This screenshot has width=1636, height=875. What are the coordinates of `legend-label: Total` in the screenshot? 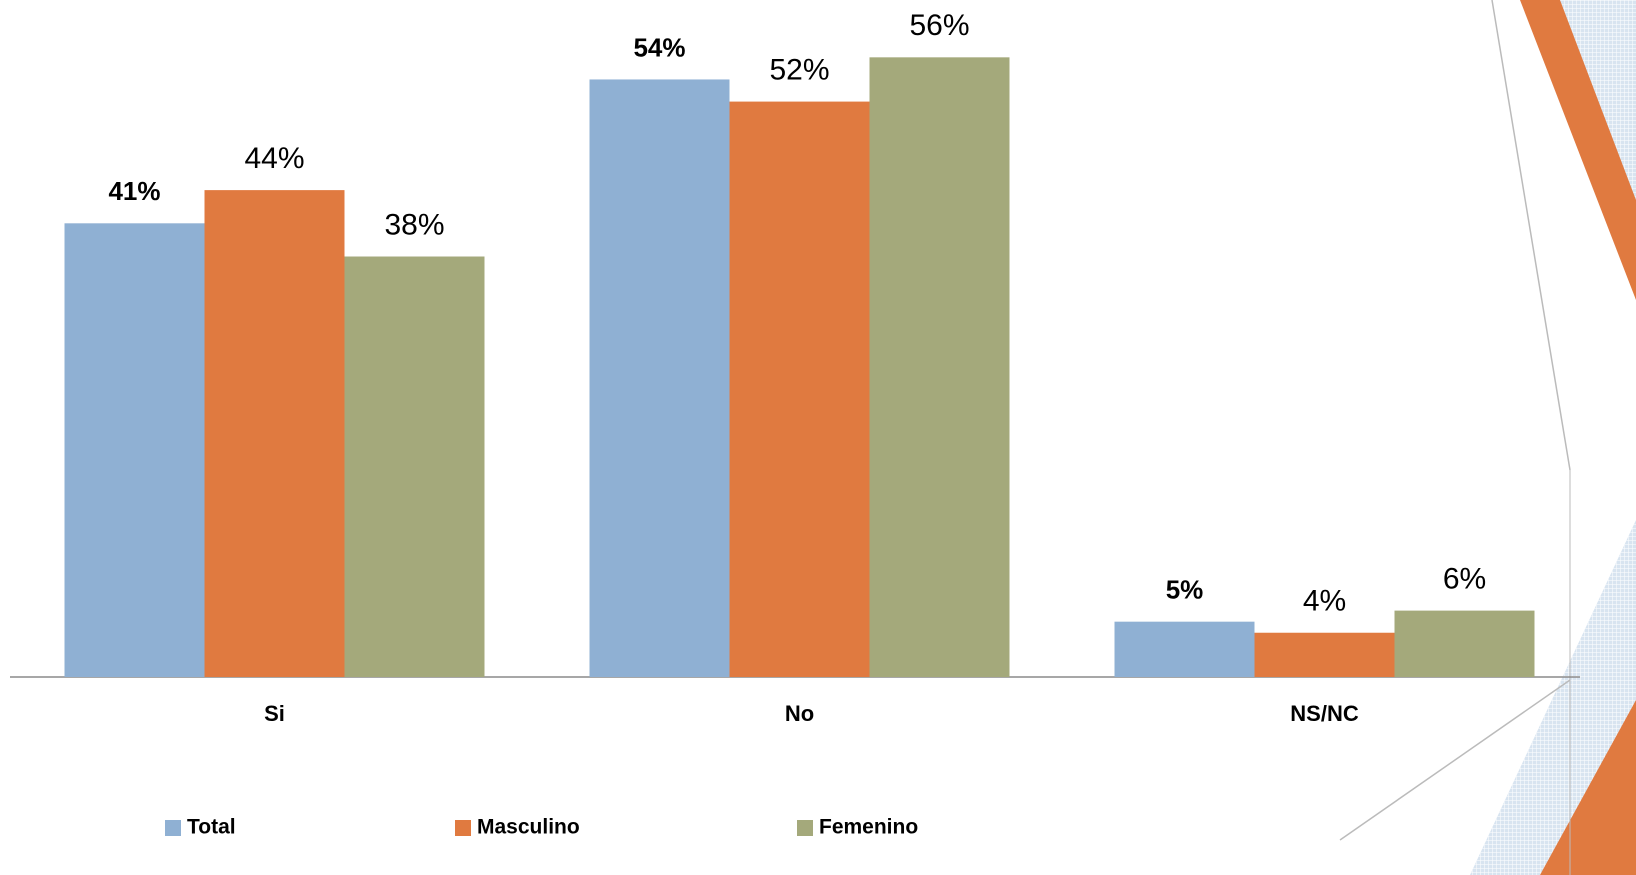 It's located at (211, 827).